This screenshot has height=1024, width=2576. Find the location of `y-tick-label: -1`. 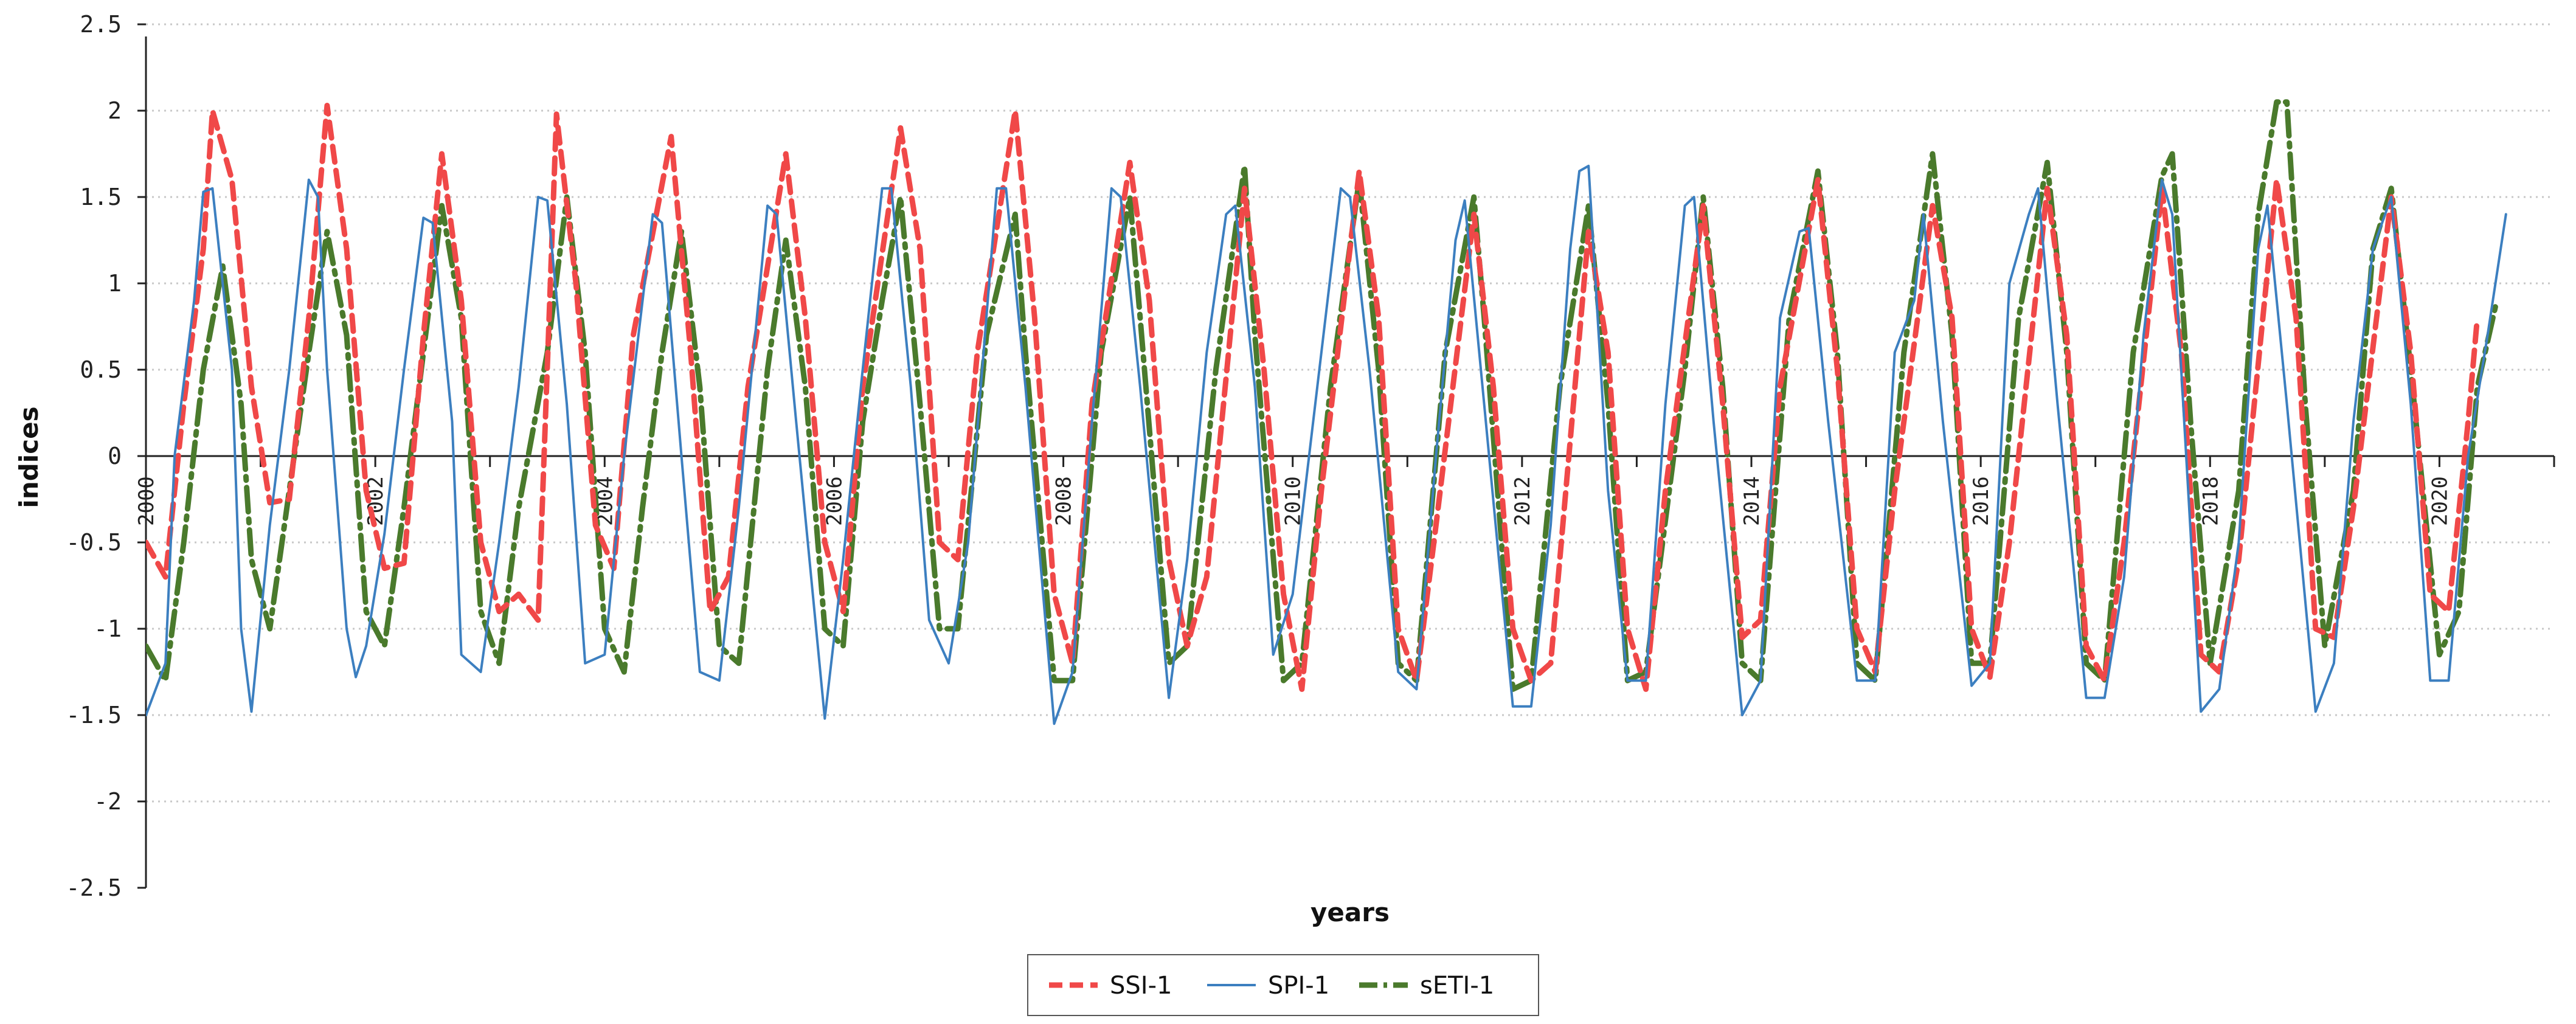

y-tick-label: -1 is located at coordinates (108, 628).